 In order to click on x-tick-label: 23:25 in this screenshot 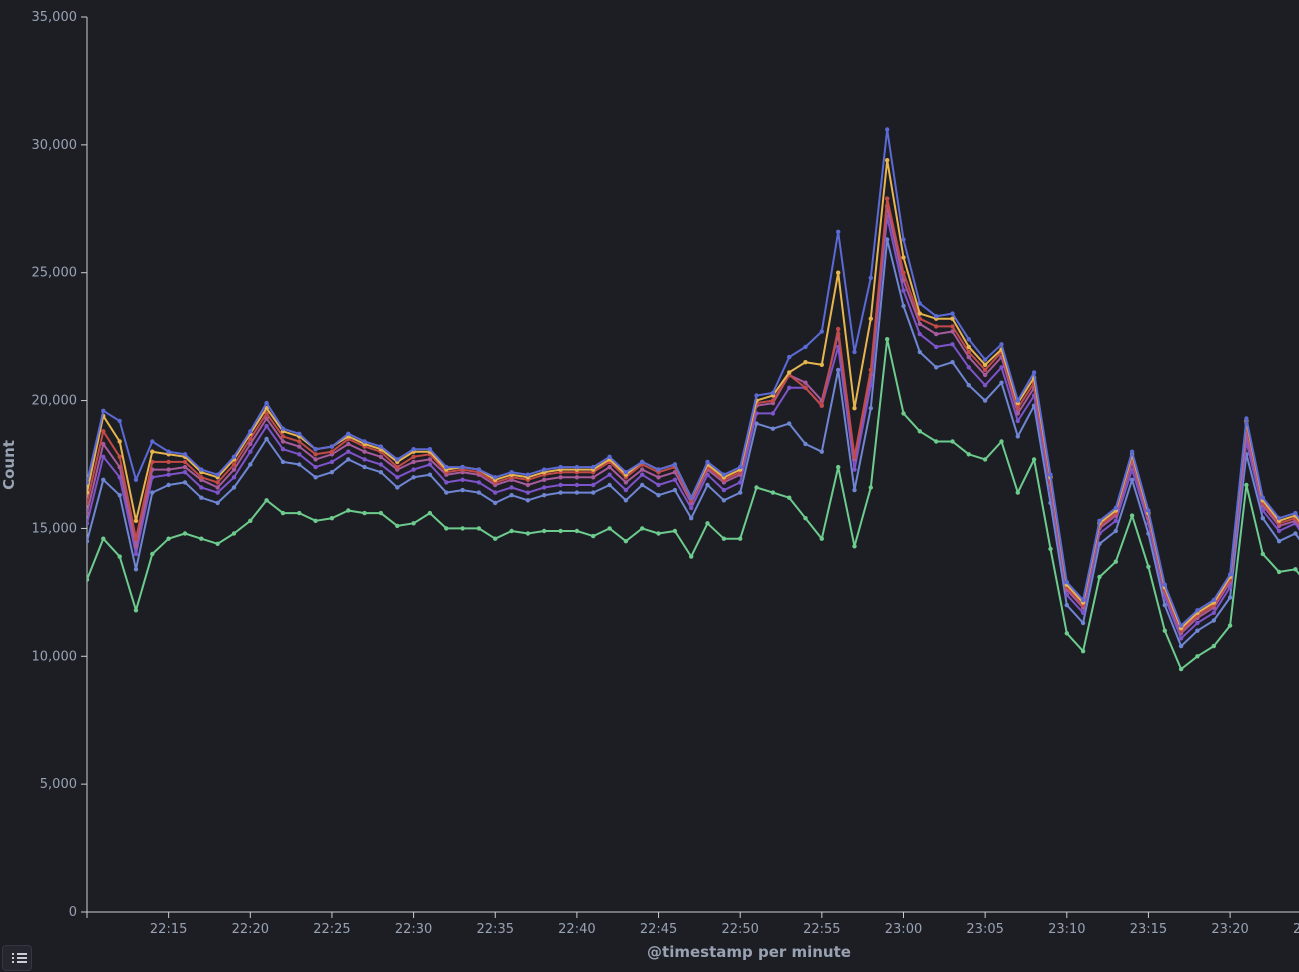, I will do `click(1296, 929)`.